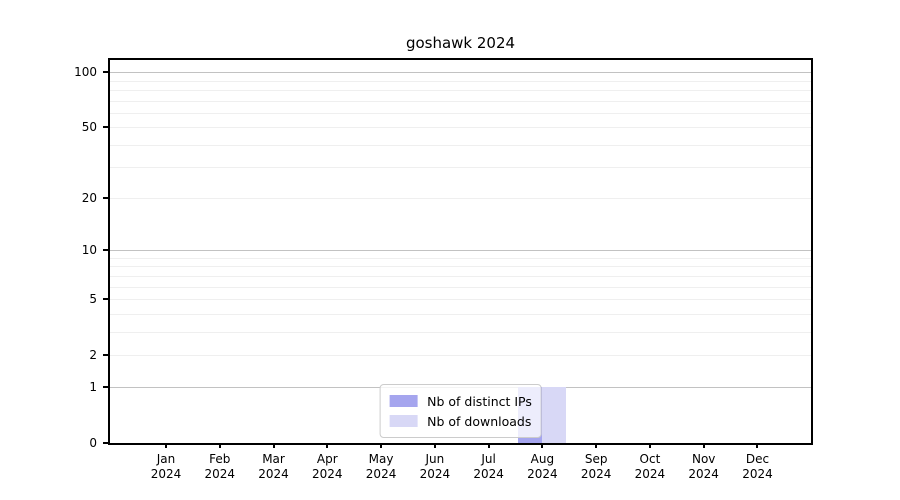 This screenshot has height=500, width=900. Describe the element at coordinates (381, 466) in the screenshot. I see `x-axis-tick-label: May 2024` at that location.